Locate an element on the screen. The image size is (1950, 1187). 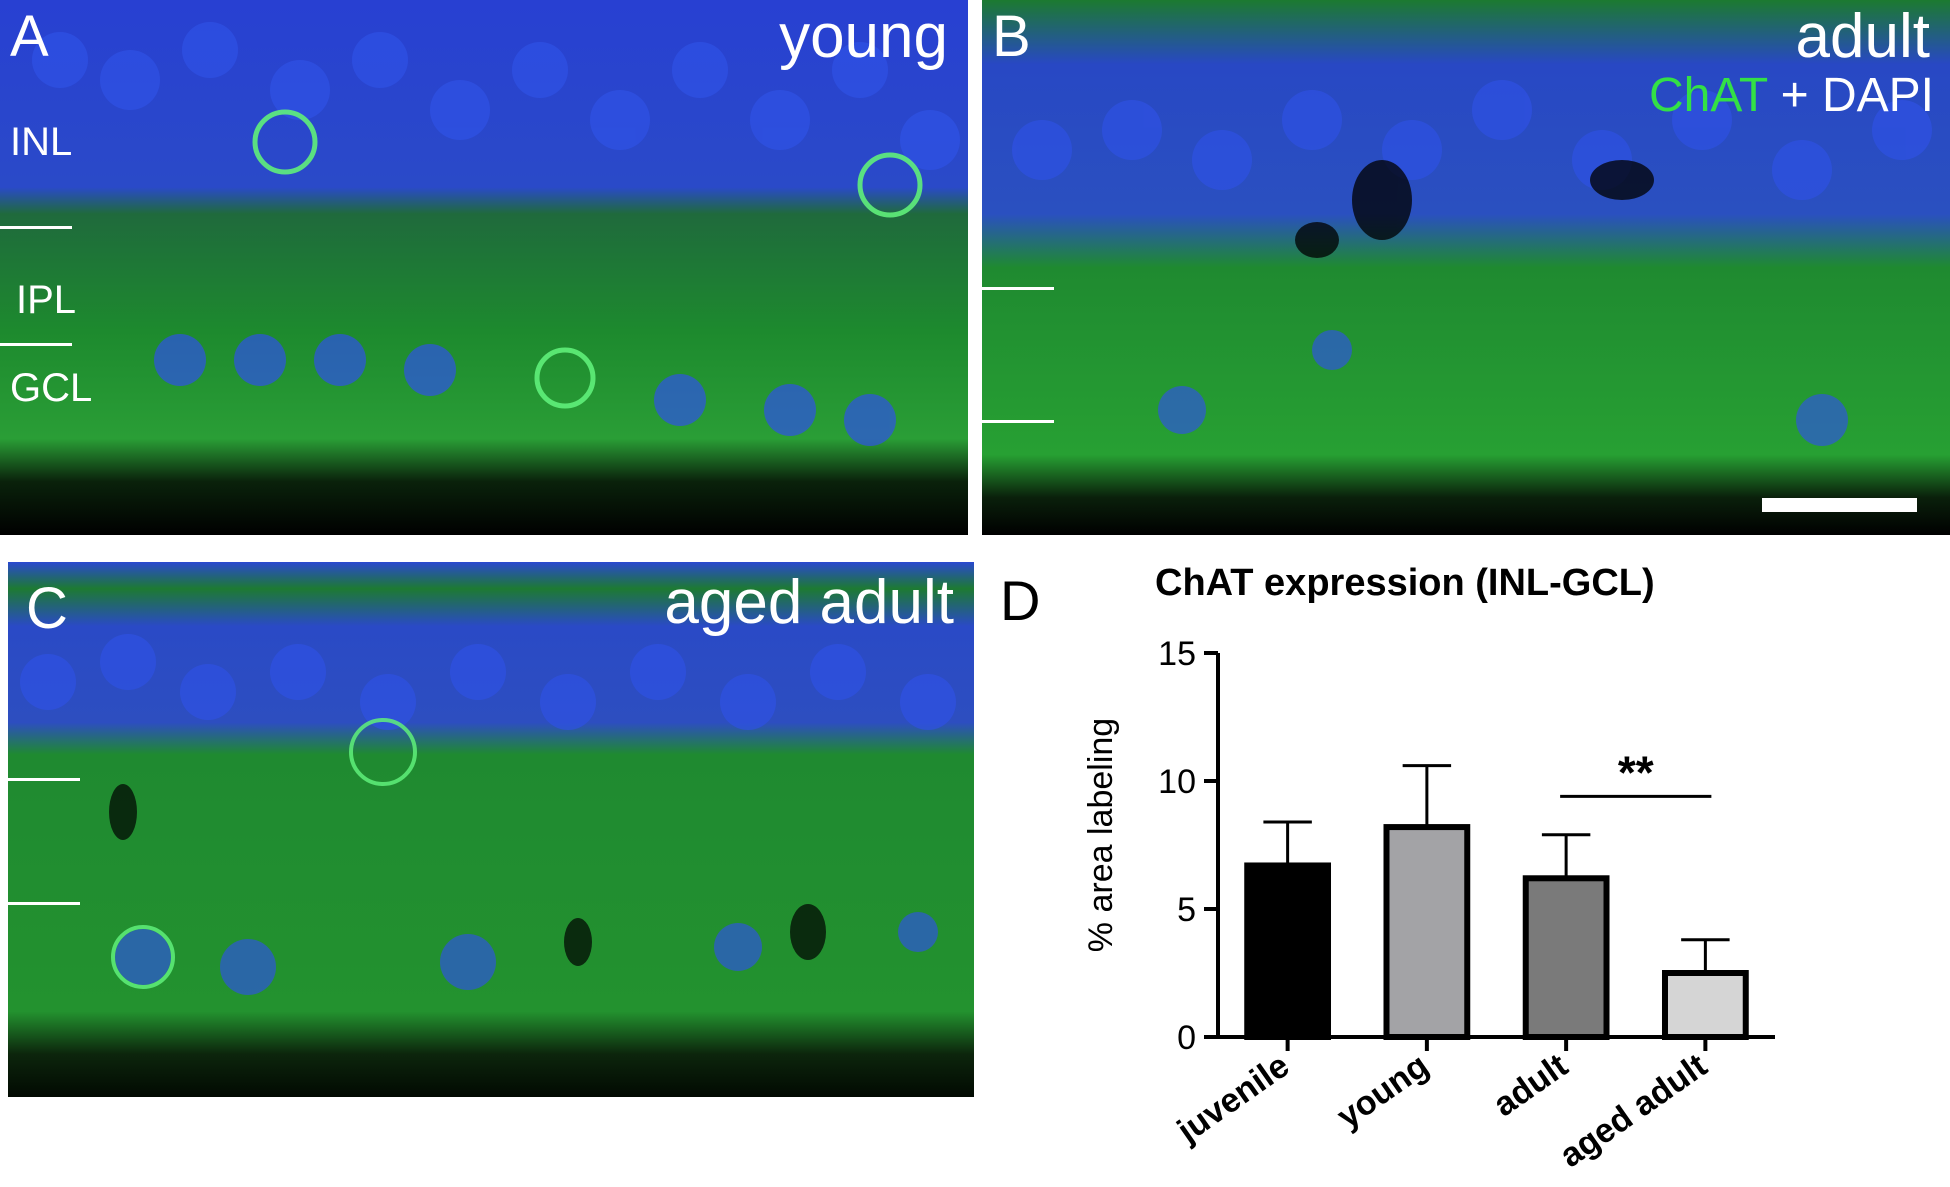
y-tick-label: 10 is located at coordinates (1177, 782).